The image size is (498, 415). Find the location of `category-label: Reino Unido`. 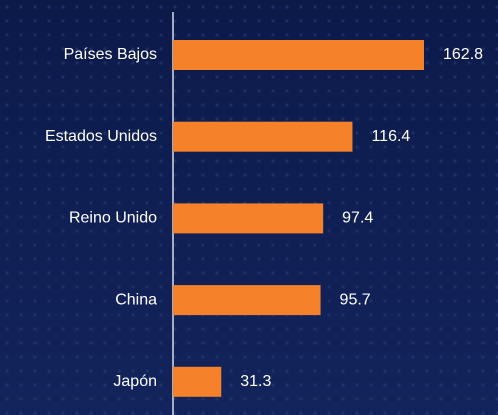

category-label: Reino Unido is located at coordinates (113, 218).